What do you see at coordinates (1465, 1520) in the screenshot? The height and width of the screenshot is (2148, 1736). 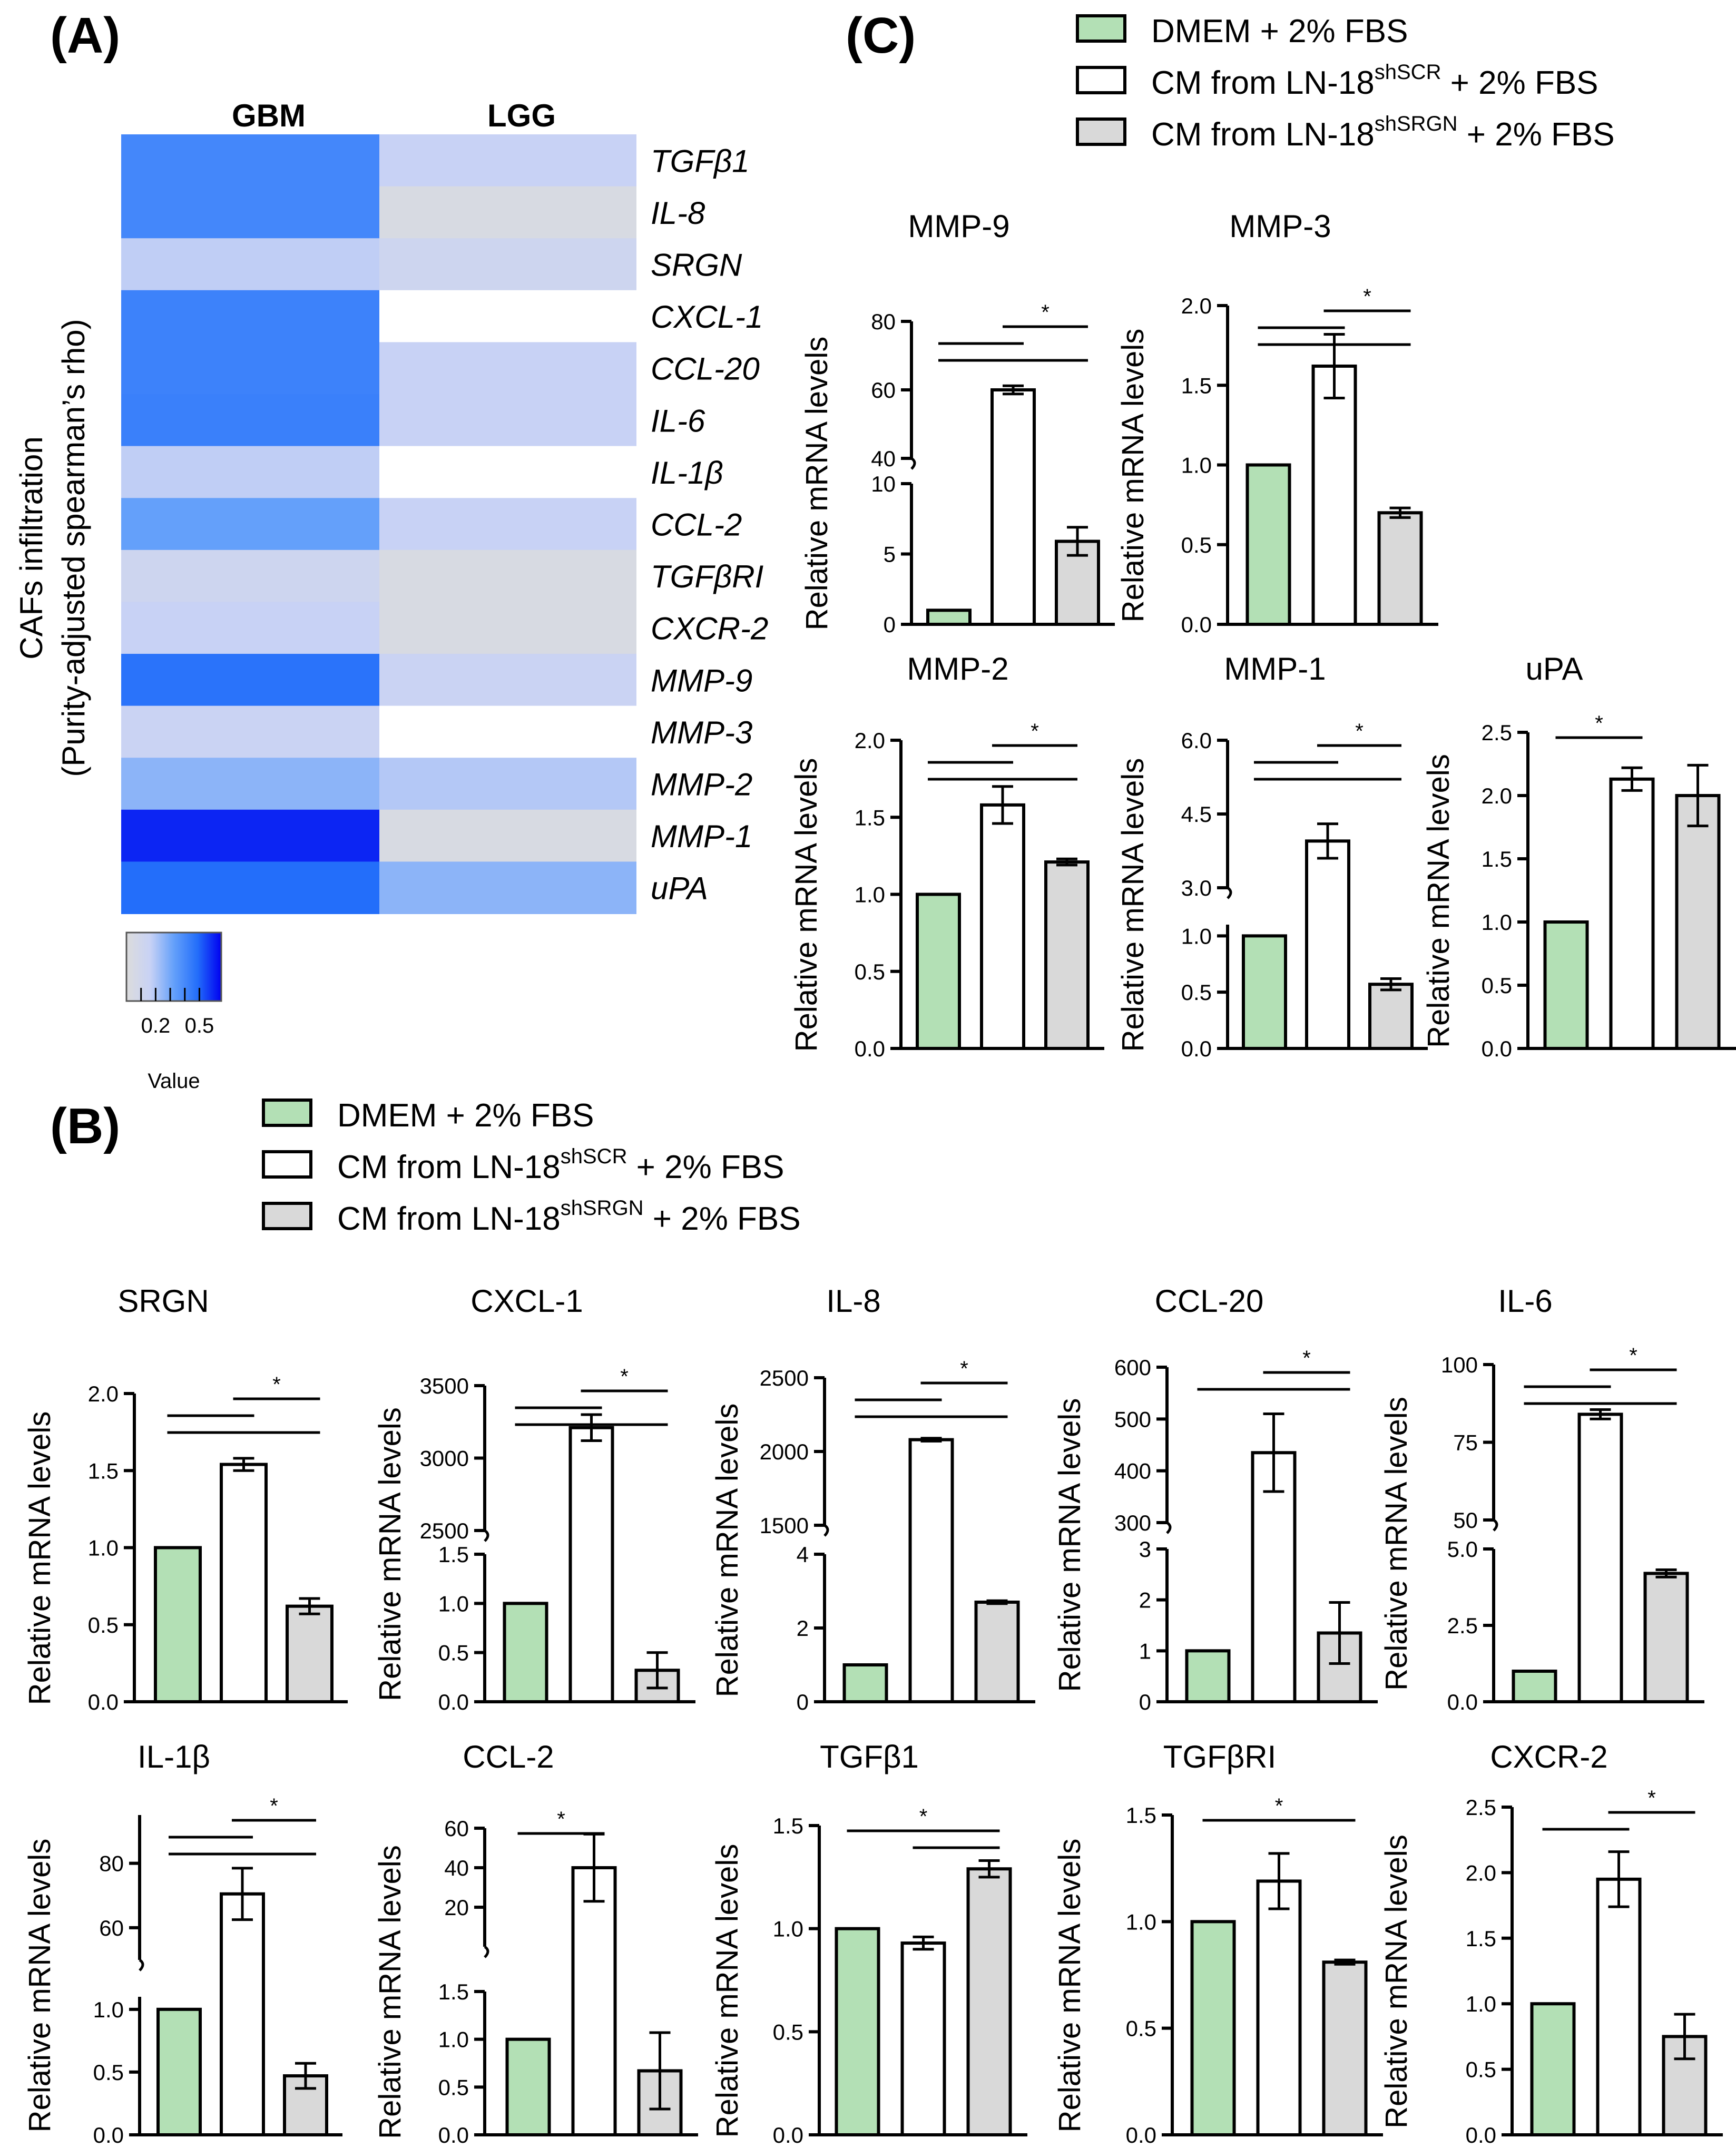 I see `chart-y-tick-label: 50` at bounding box center [1465, 1520].